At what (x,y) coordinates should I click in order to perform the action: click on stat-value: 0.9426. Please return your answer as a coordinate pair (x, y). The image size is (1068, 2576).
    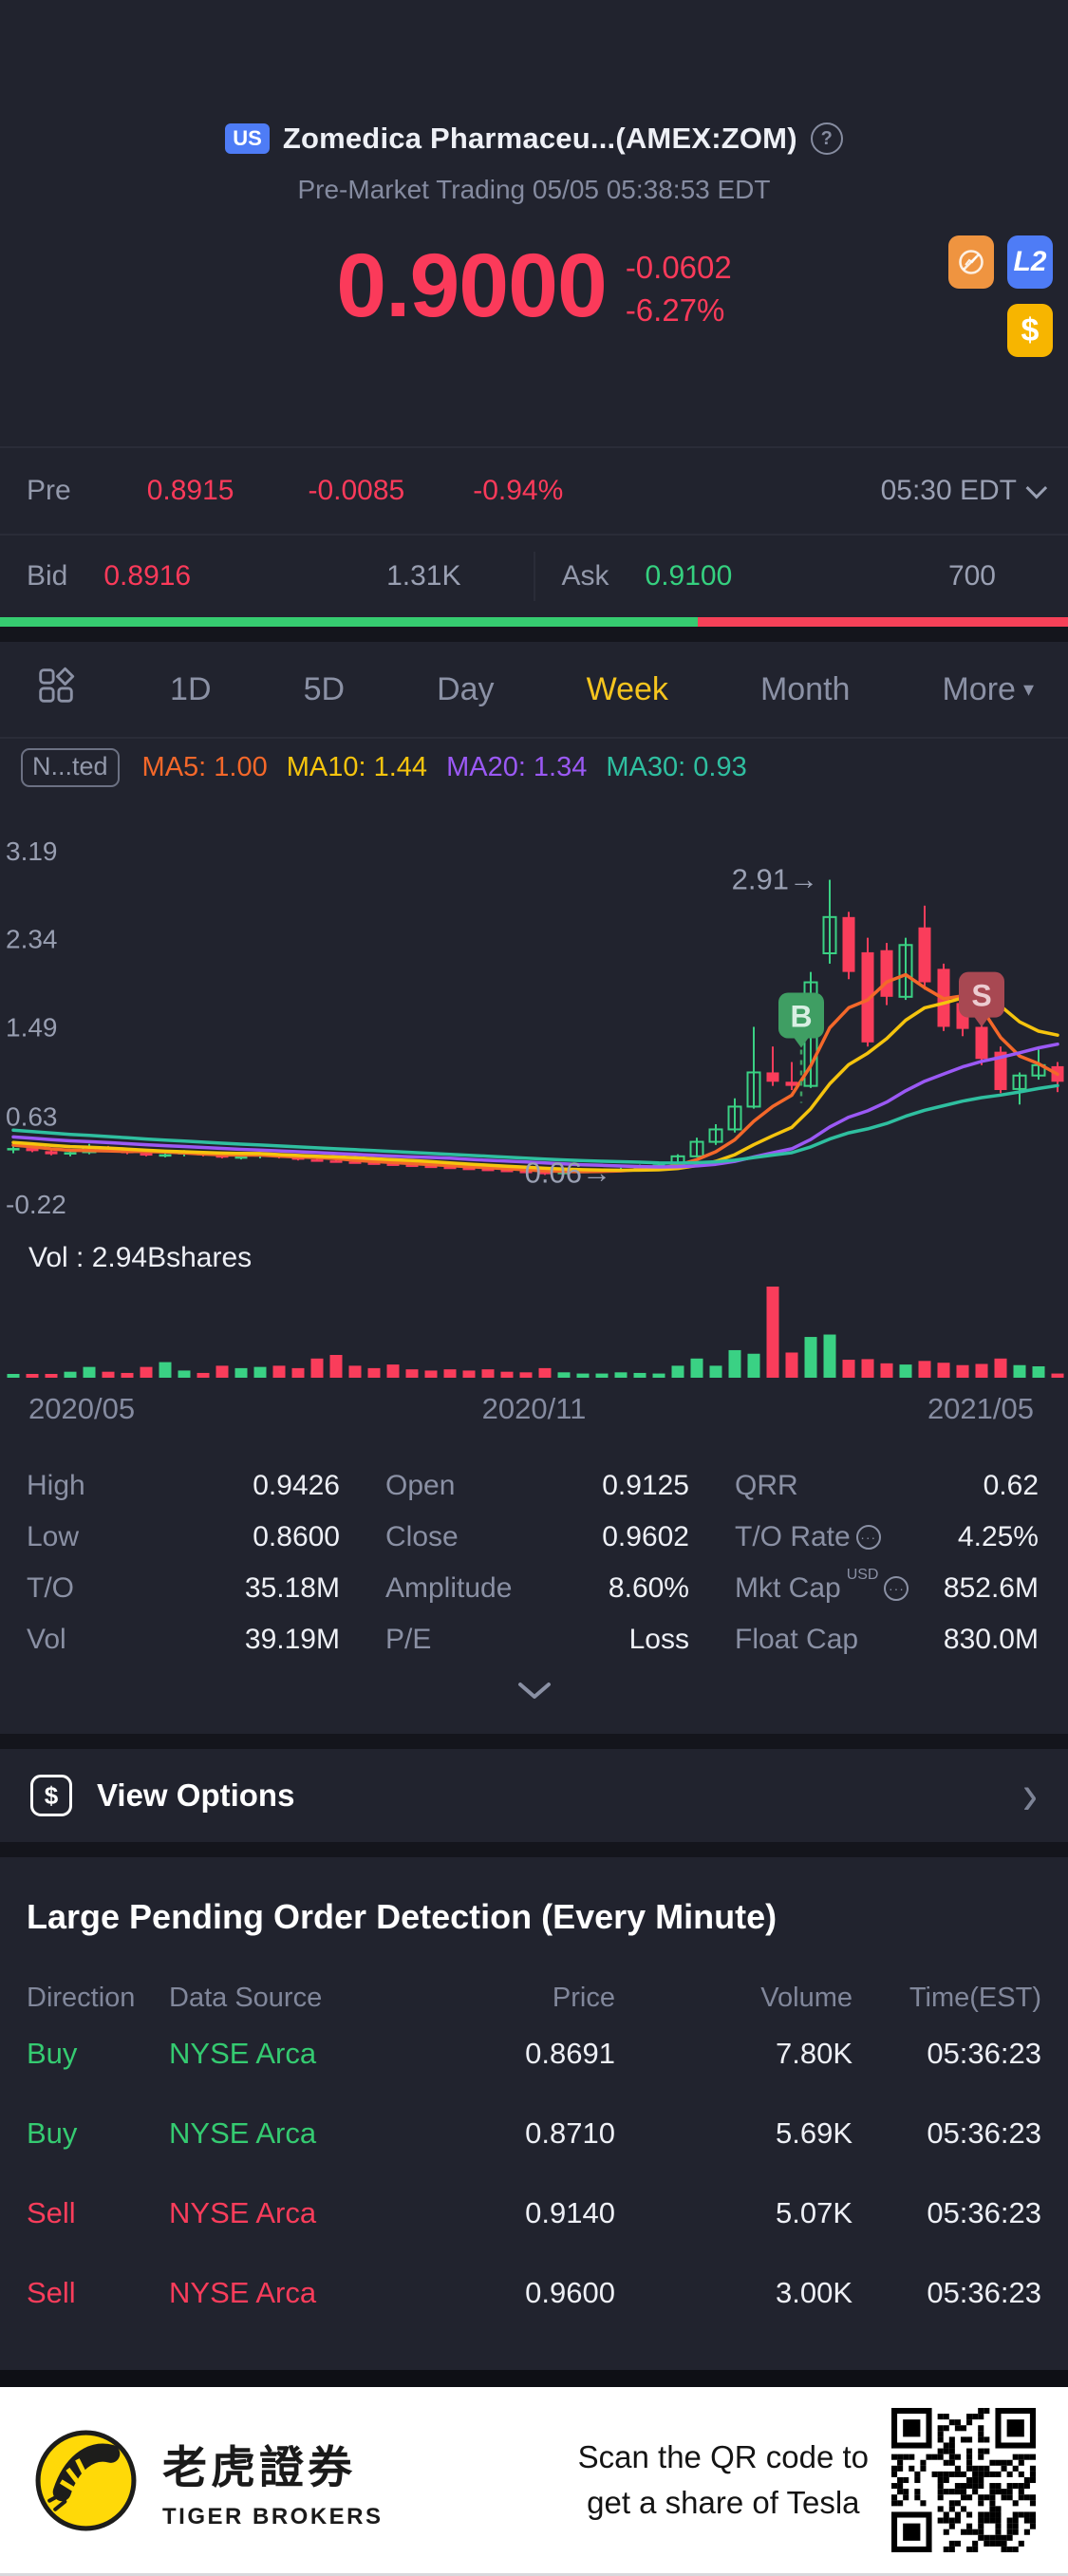
    Looking at the image, I should click on (297, 1485).